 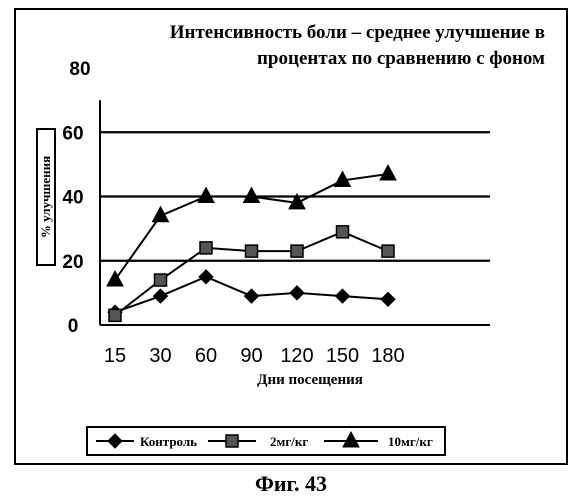 What do you see at coordinates (72, 262) in the screenshot?
I see `y-tick-label: 20` at bounding box center [72, 262].